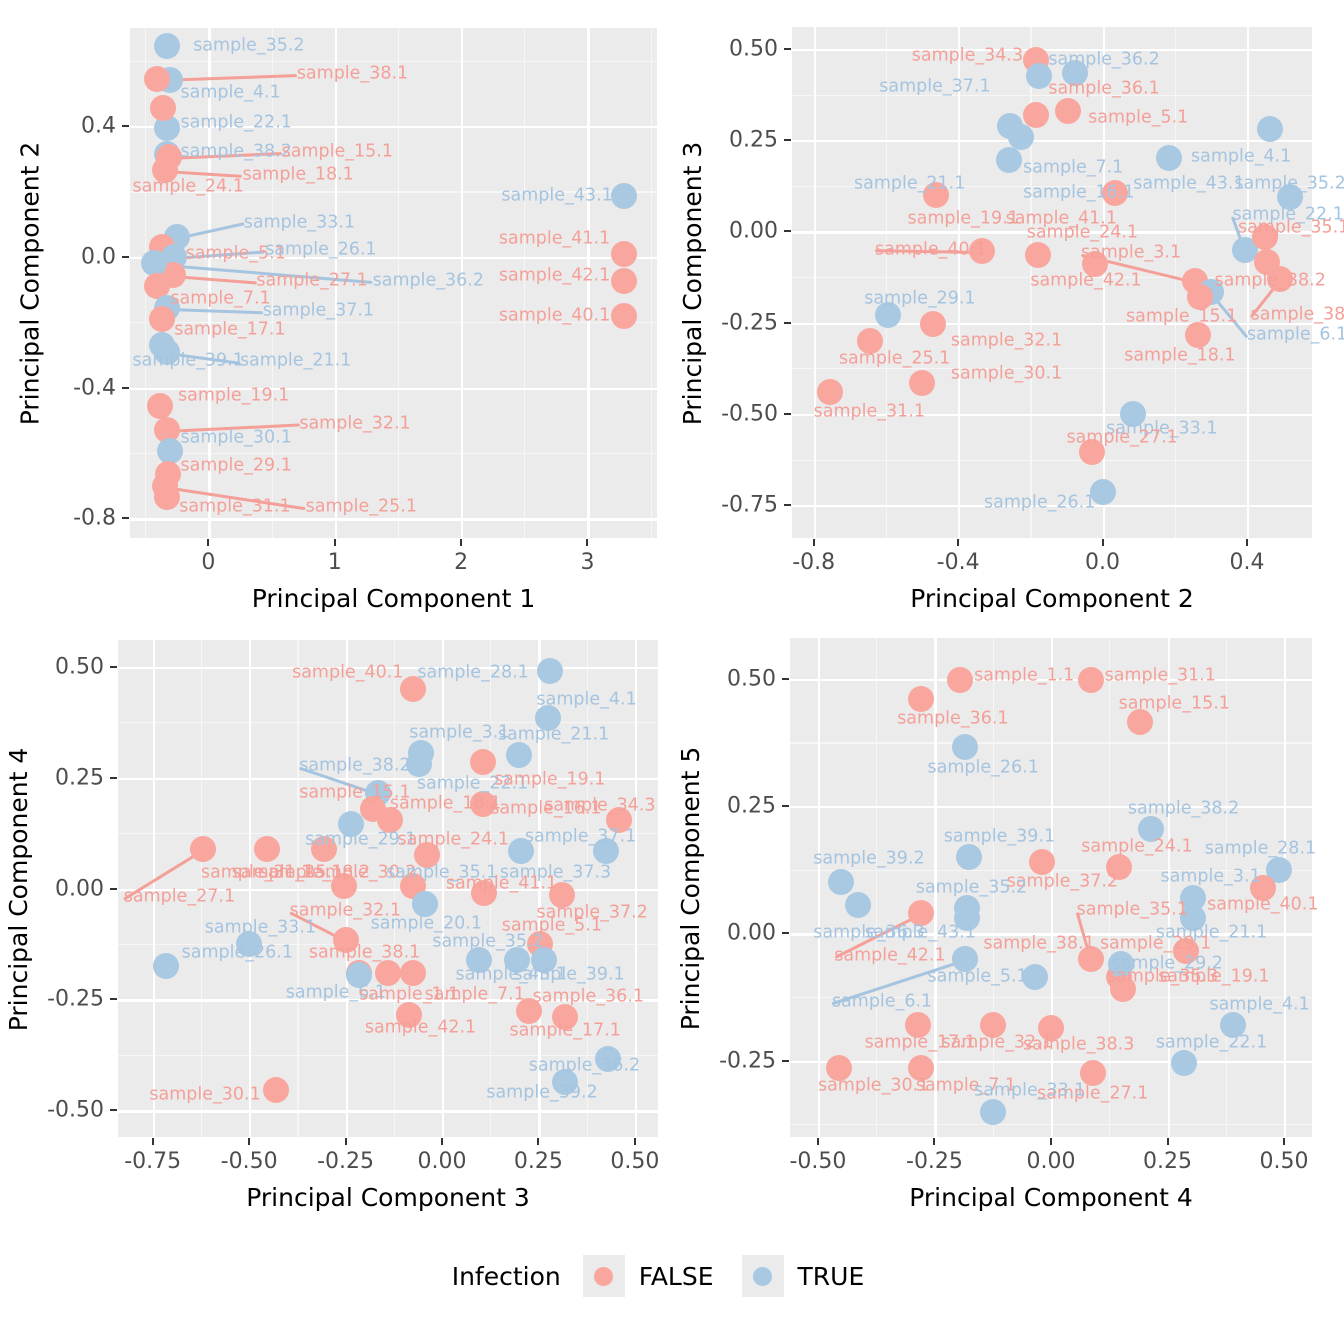  Describe the element at coordinates (1131, 252) in the screenshot. I see `point-label: sample_3.1` at that location.